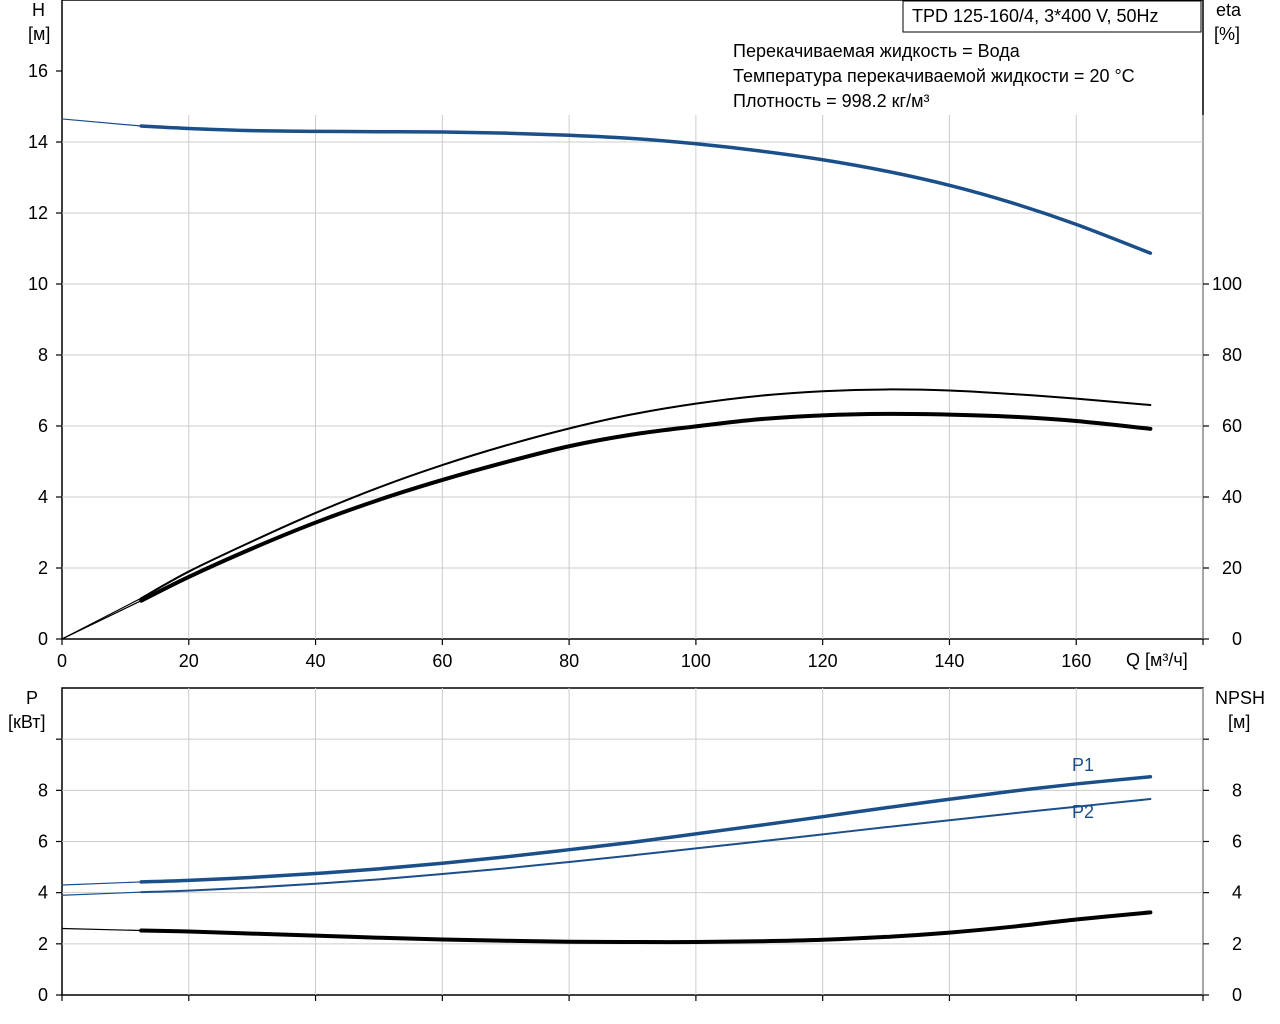  Describe the element at coordinates (1035, 16) in the screenshot. I see `model-label: TPD 125-160/4, 3*400 V, 50Hz` at that location.